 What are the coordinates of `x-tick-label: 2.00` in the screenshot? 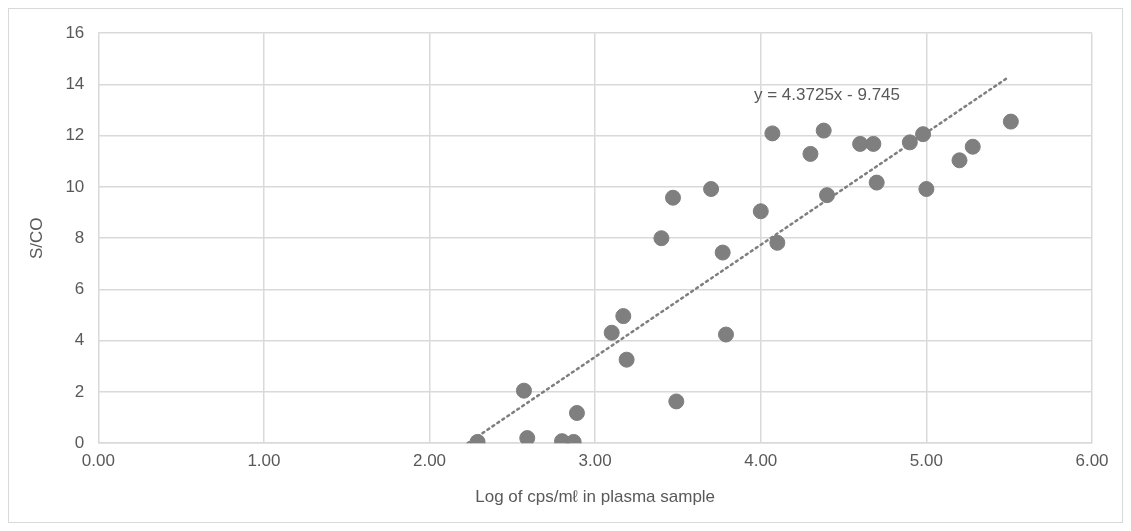 It's located at (429, 461).